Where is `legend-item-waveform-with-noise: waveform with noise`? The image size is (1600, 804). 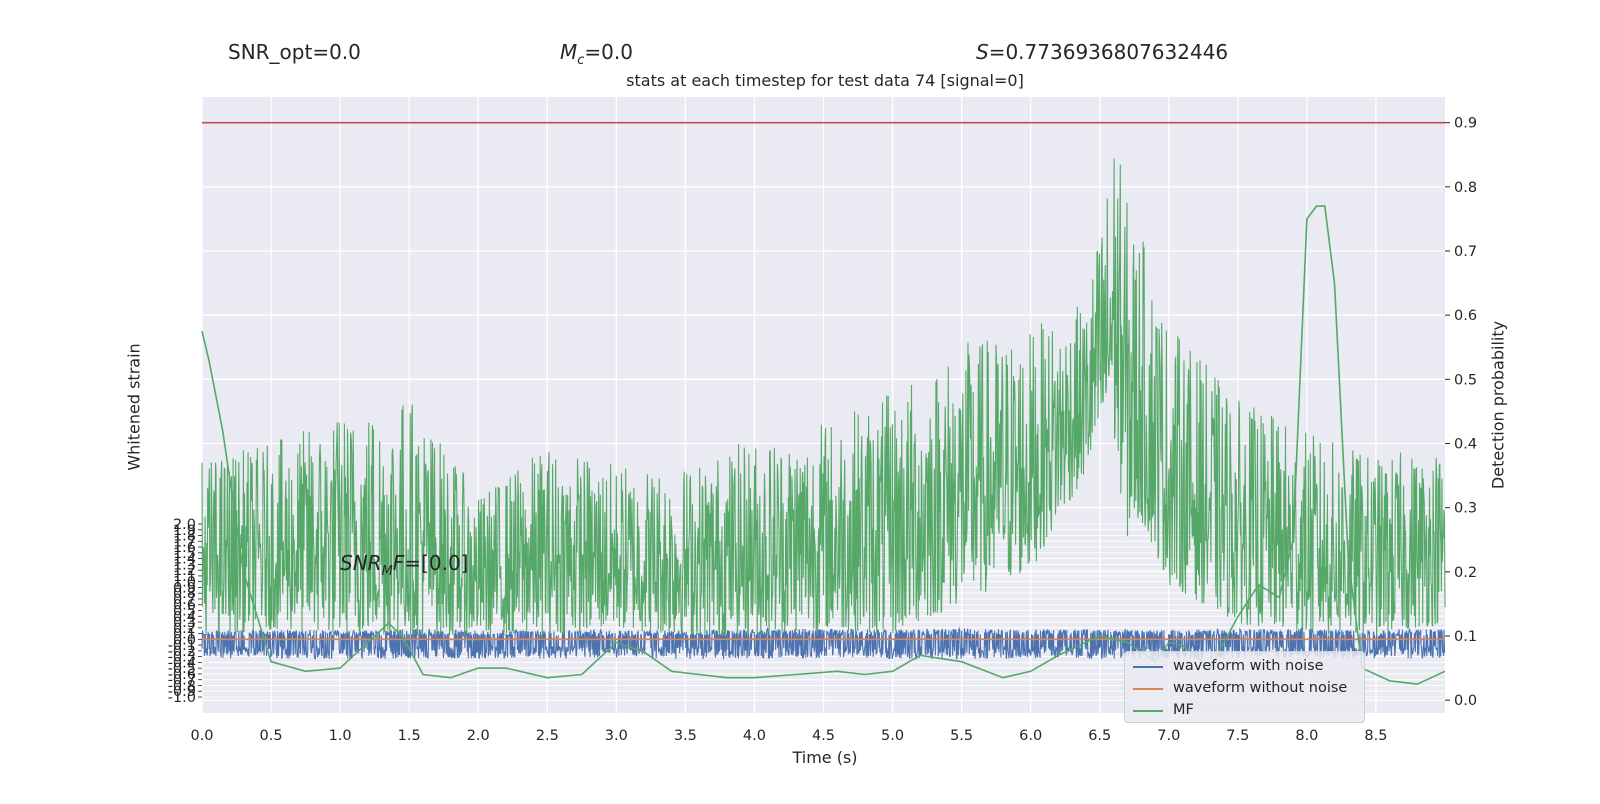
legend-item-waveform-with-noise: waveform with noise is located at coordinates (1244, 666).